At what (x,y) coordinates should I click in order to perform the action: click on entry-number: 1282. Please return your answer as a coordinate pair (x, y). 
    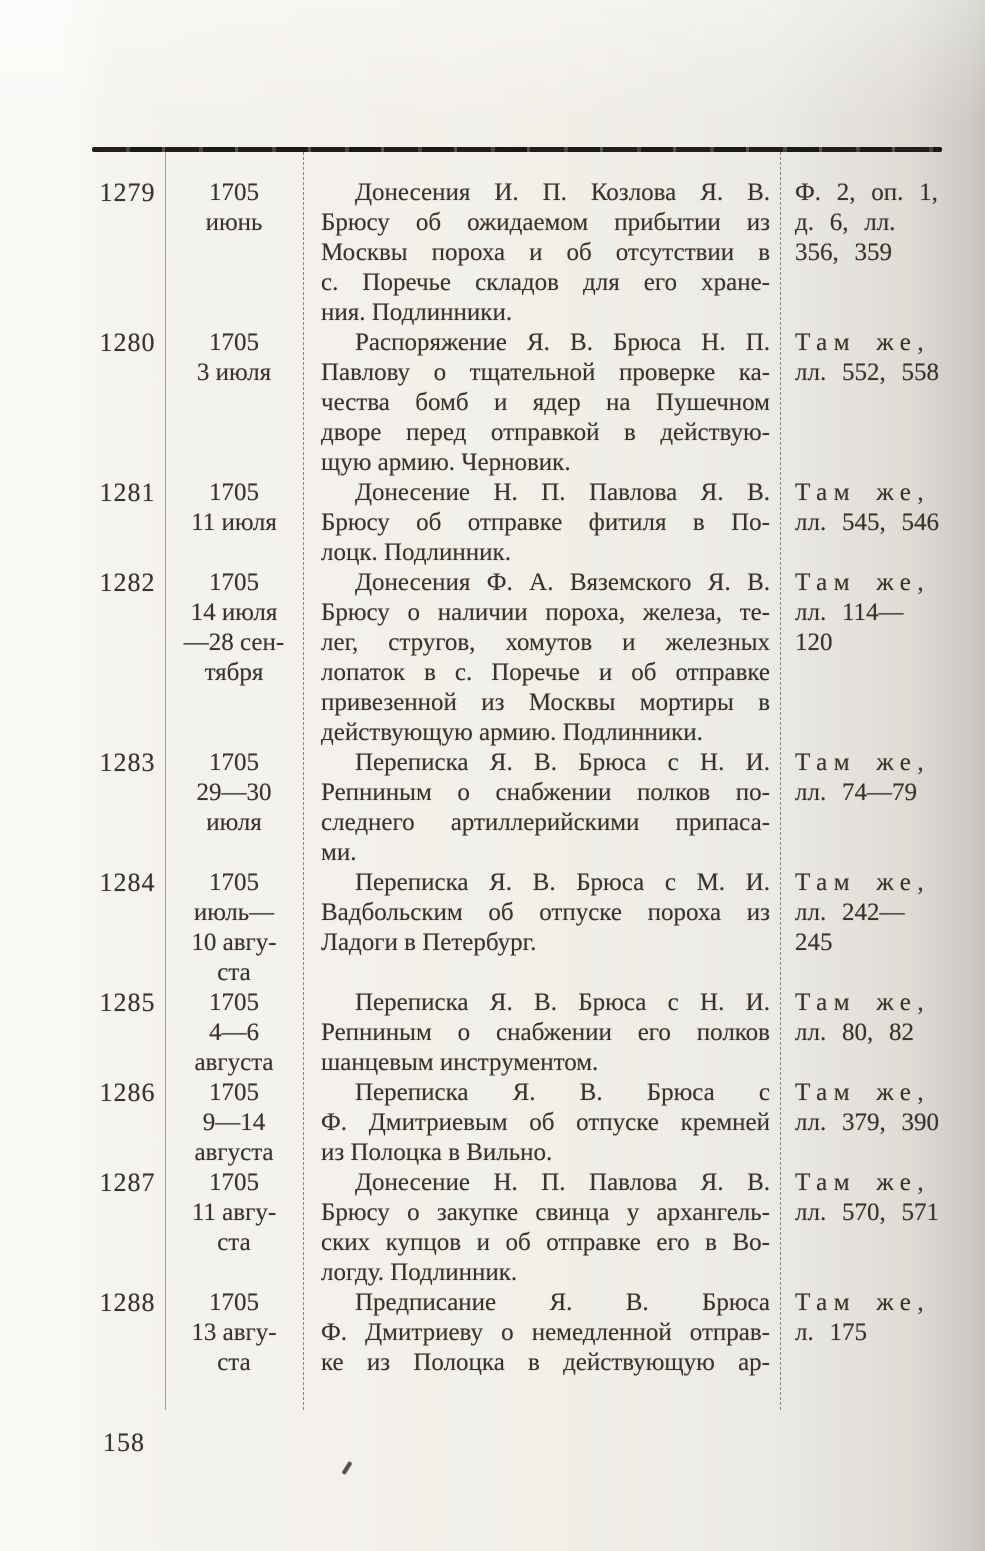
    Looking at the image, I should click on (127, 582).